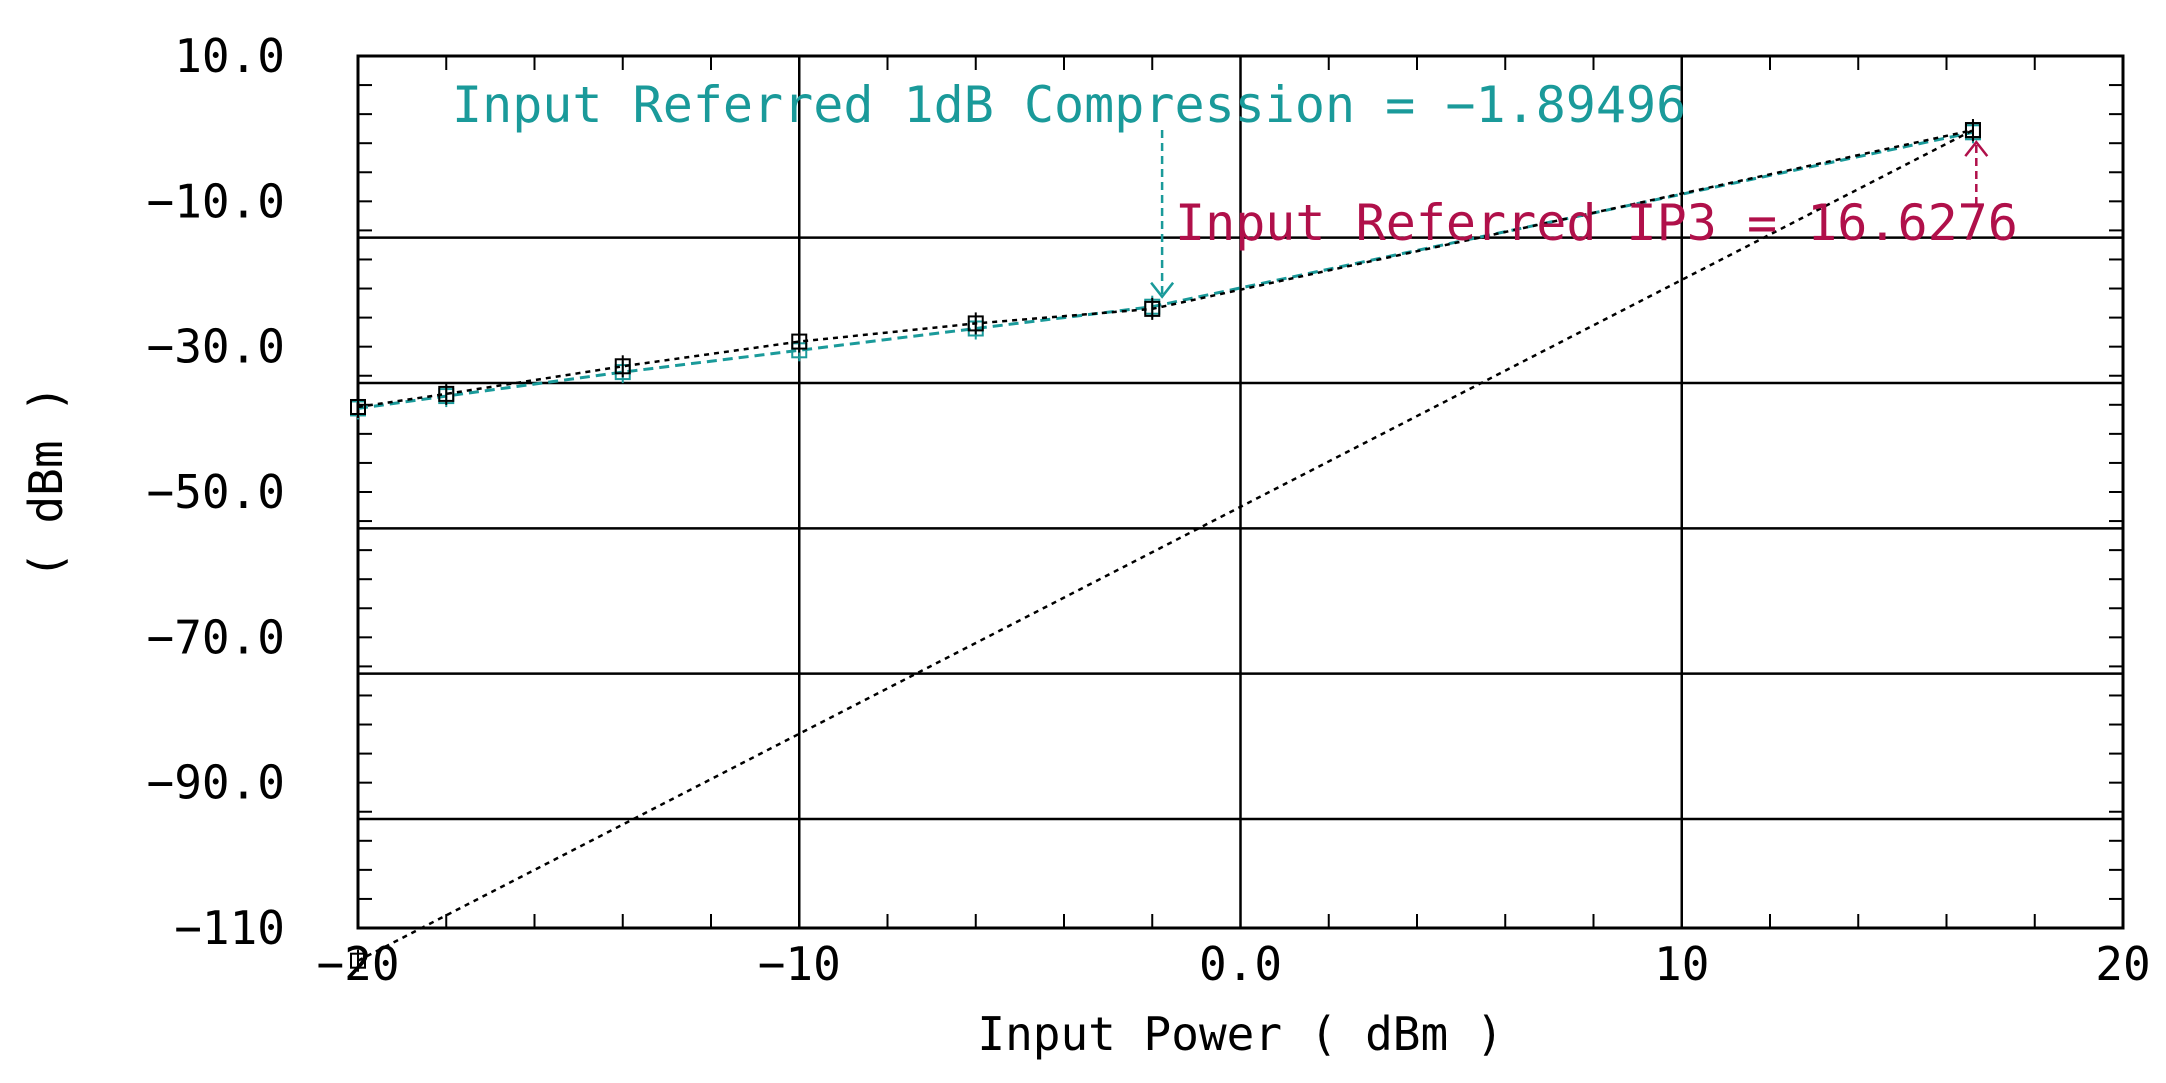 This screenshot has width=2166, height=1083. What do you see at coordinates (1240, 1034) in the screenshot?
I see `x-axis-title: Input Power ( dBm )` at bounding box center [1240, 1034].